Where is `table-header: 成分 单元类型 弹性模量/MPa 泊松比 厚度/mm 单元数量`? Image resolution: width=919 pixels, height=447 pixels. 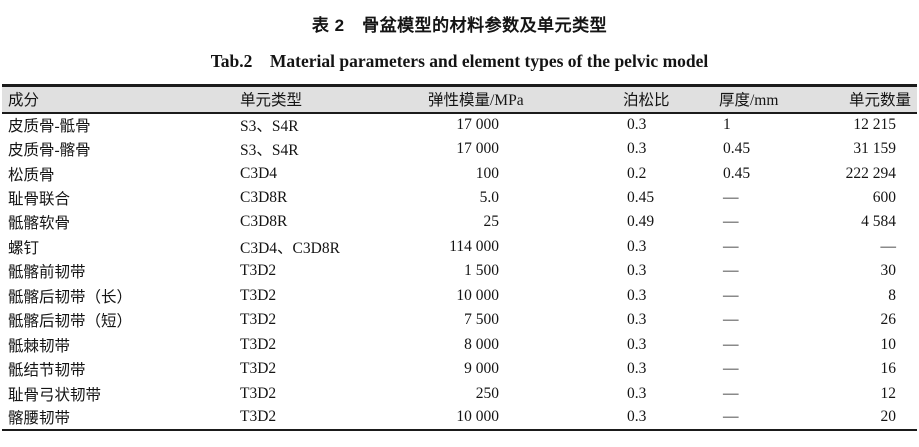
table-header: 成分 单元类型 弹性模量/MPa 泊松比 厚度/mm 单元数量 is located at coordinates (459, 99).